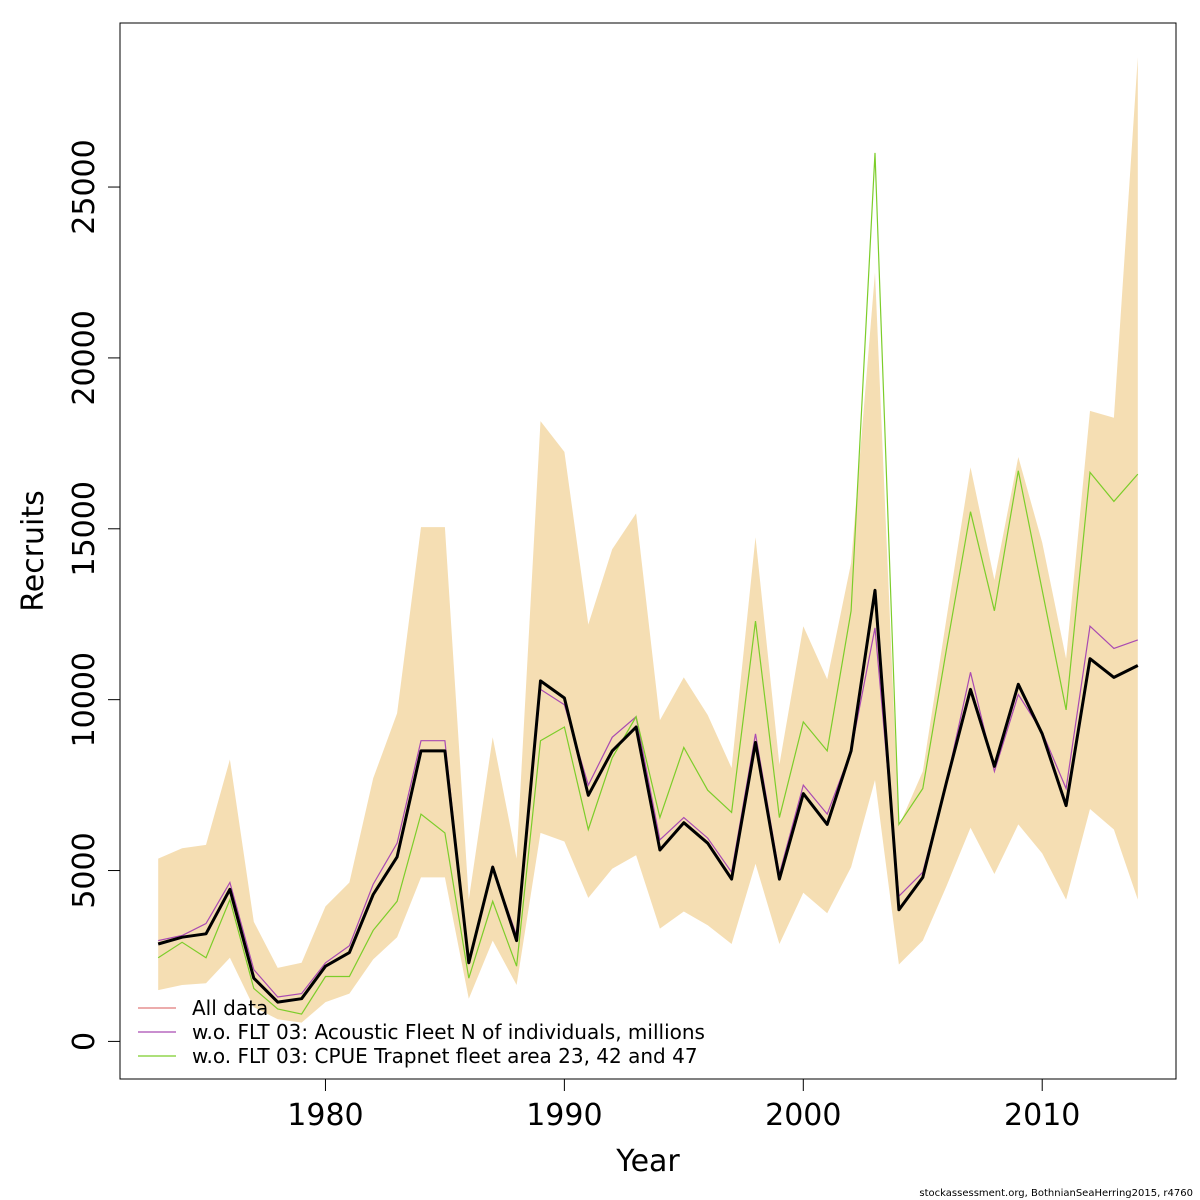  I want to click on y-tick-label: 20000, so click(84, 357).